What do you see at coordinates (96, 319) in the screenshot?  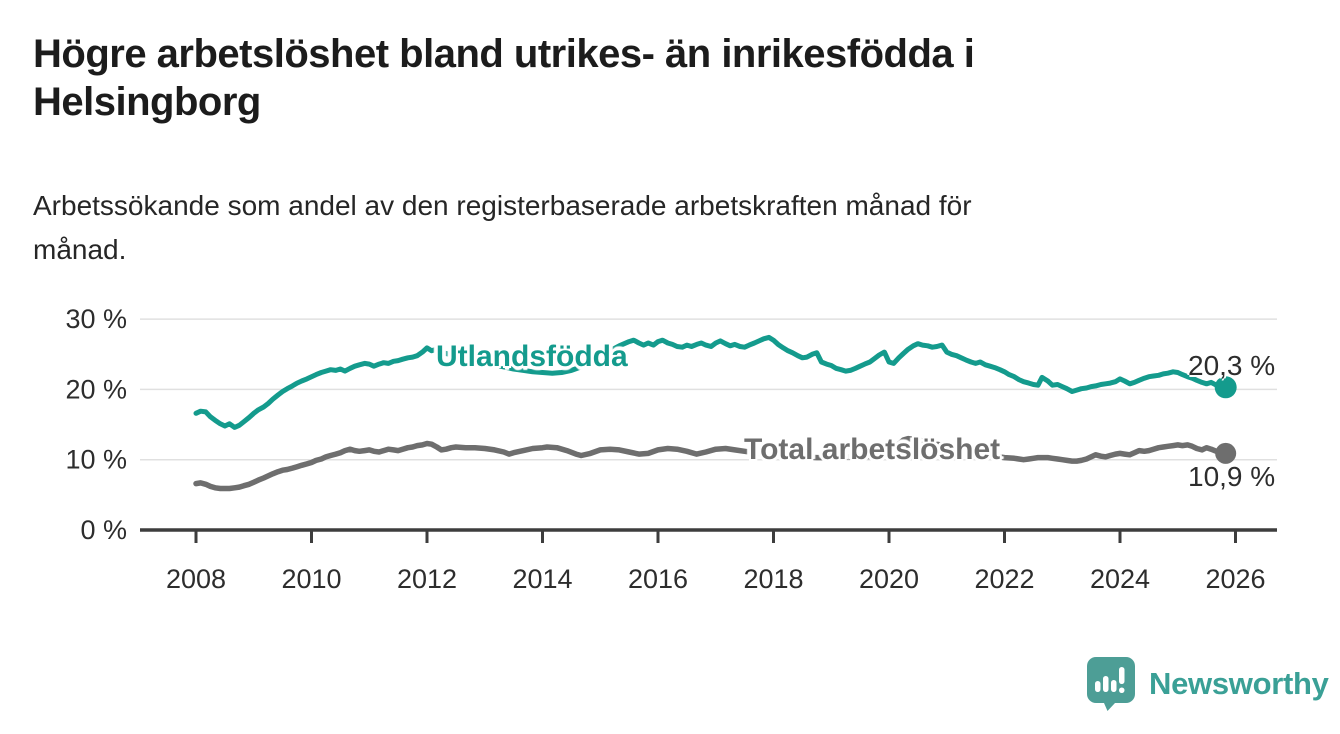 I see `y-axis-label-30: 30 %` at bounding box center [96, 319].